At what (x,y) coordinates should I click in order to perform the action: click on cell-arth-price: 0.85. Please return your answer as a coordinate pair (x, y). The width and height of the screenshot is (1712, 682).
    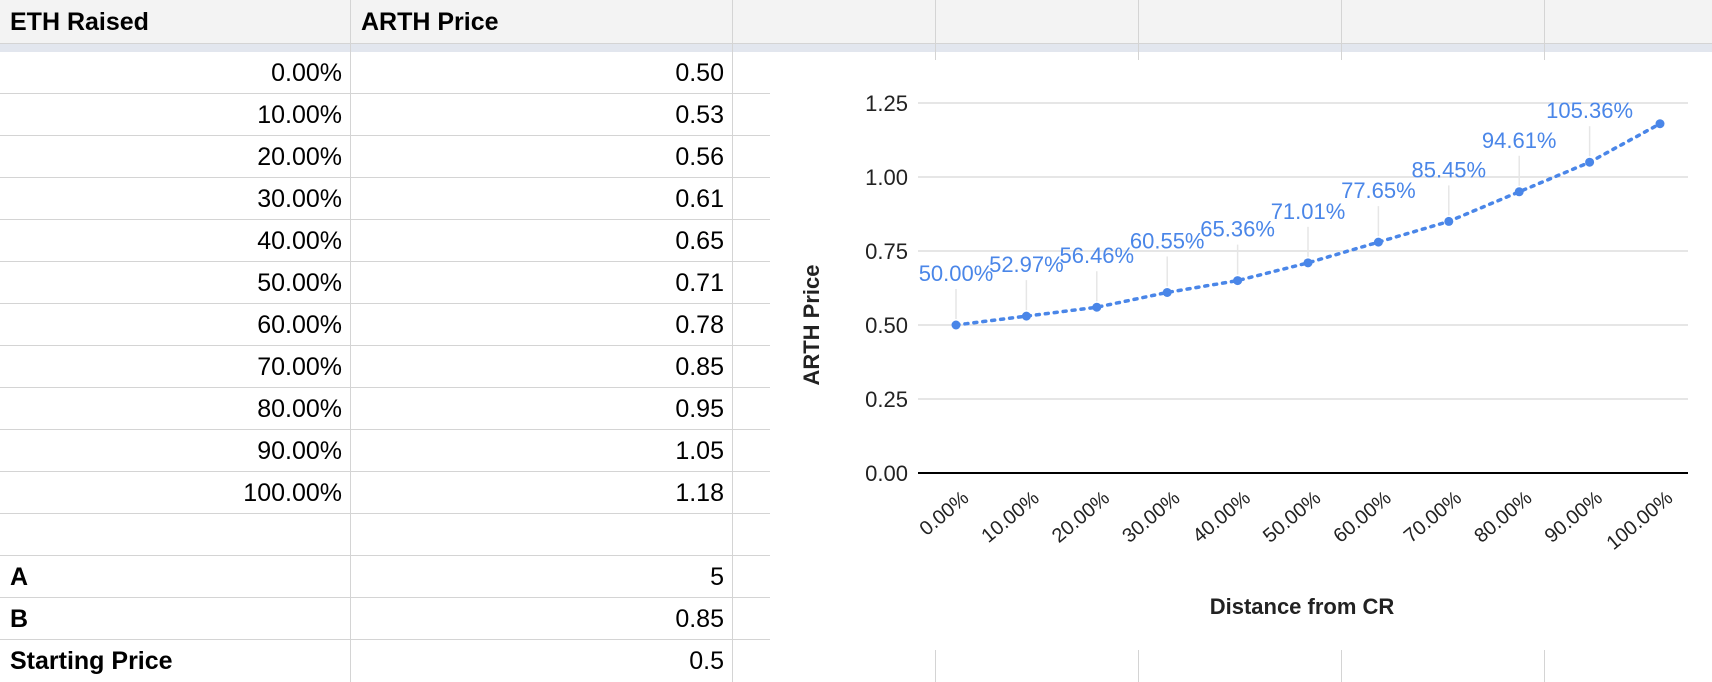
    Looking at the image, I should click on (699, 367).